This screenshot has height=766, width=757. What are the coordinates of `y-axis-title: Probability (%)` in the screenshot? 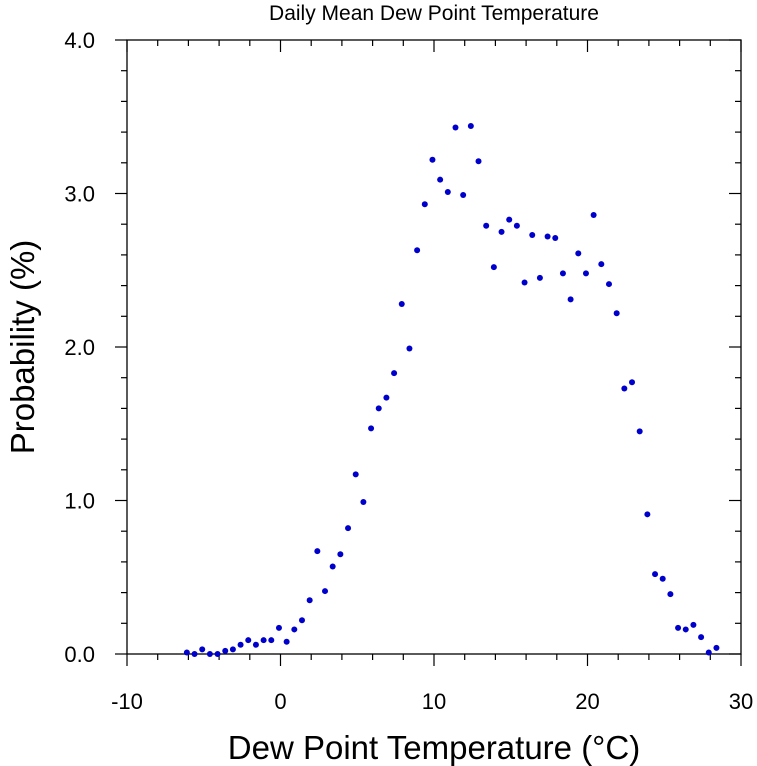 It's located at (22, 347).